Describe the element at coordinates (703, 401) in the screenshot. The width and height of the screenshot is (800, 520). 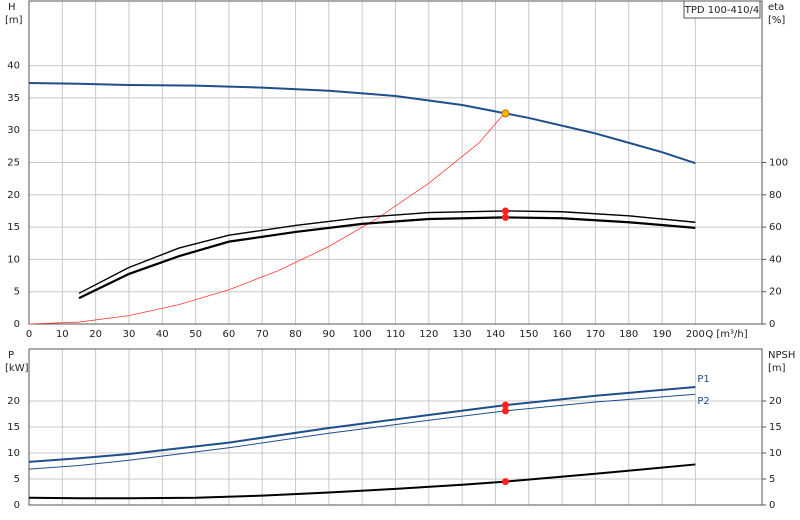
I see `series-label: P2` at that location.